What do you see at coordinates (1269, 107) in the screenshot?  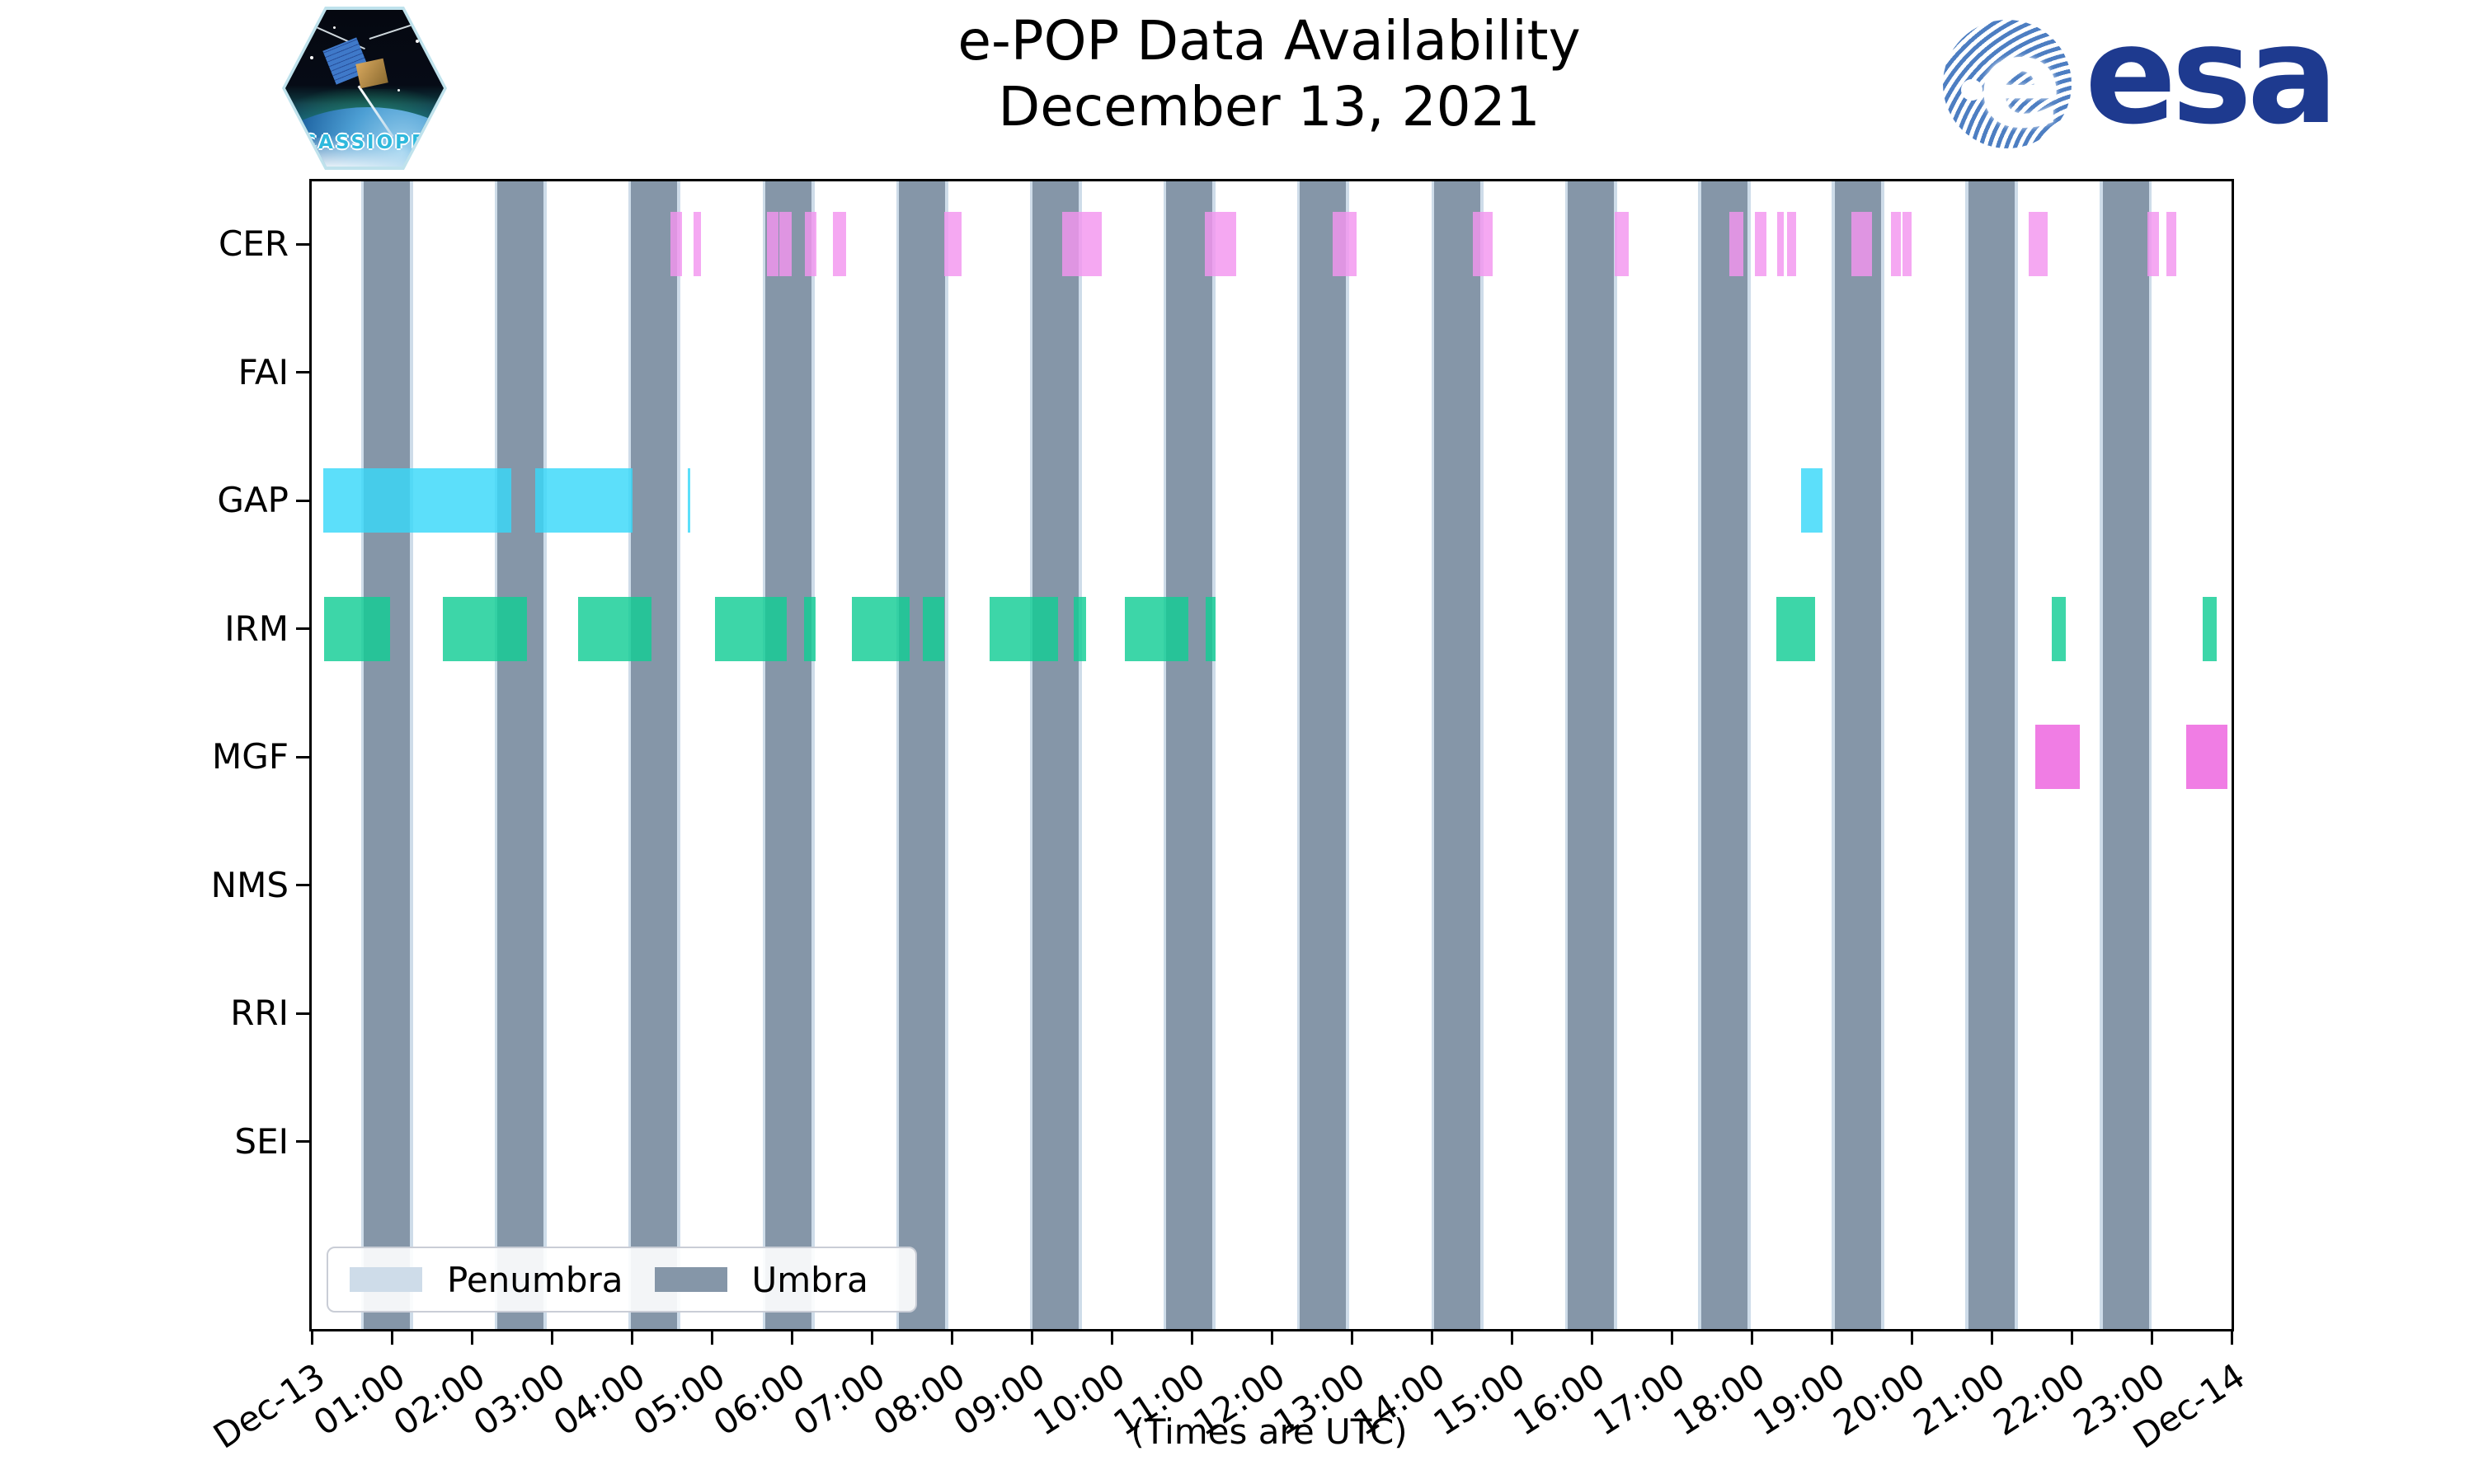 I see `chart-subtitle: December 13, 2021` at bounding box center [1269, 107].